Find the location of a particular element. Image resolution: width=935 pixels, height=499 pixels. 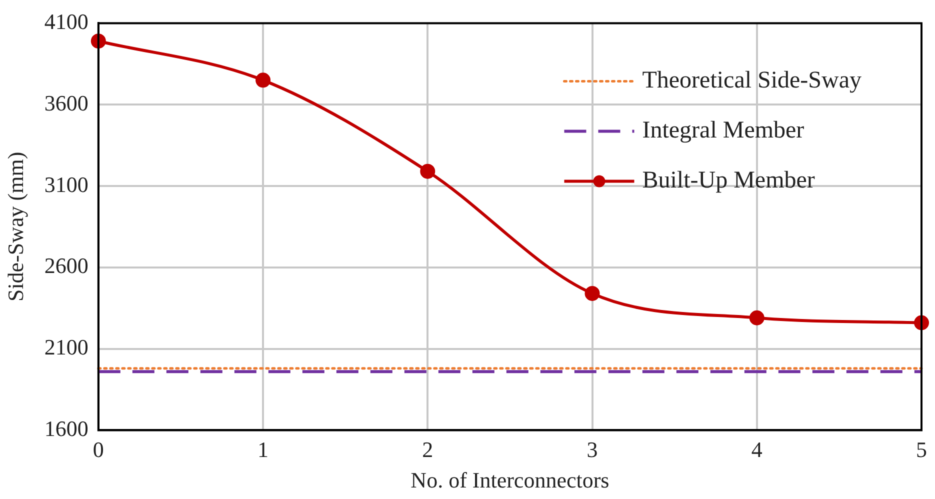

y-axis-title: Side-Sway (mm) is located at coordinates (15, 227).